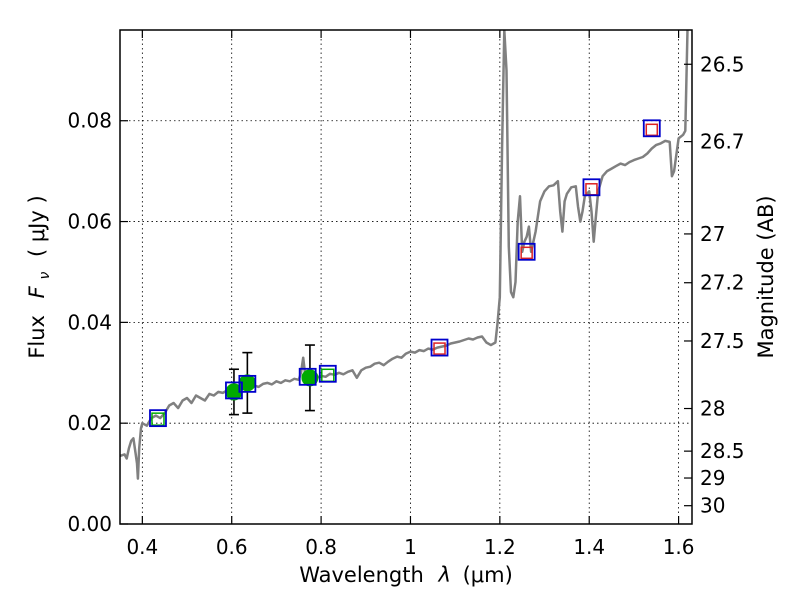  I want to click on y2-tick-label: 30, so click(712, 506).